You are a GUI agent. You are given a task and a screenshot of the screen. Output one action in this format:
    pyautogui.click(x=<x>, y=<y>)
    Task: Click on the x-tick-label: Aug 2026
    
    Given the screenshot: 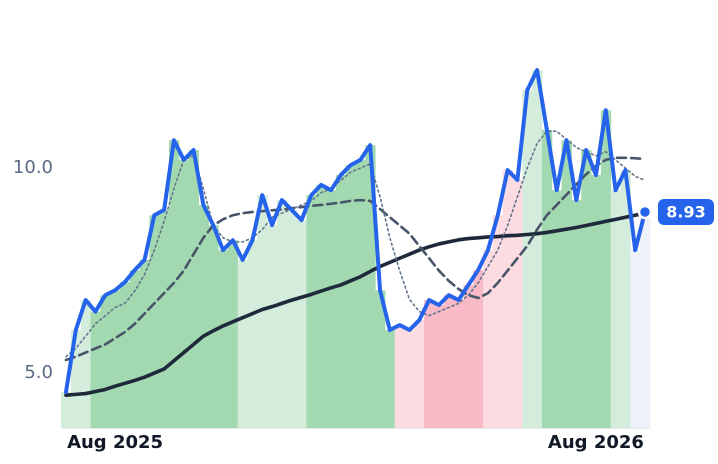 What is the action you would take?
    pyautogui.click(x=596, y=442)
    